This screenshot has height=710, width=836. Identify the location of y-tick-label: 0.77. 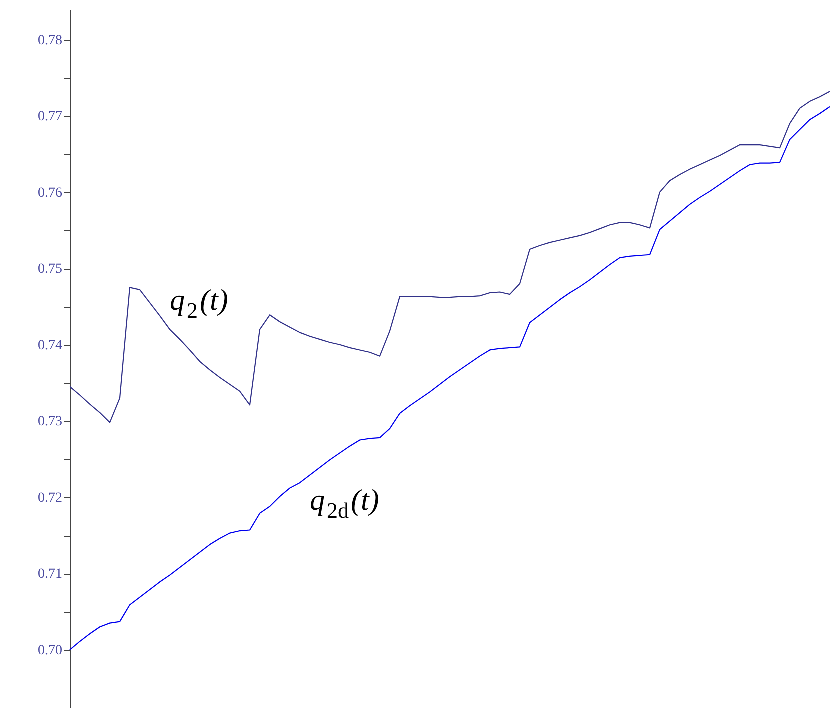
(50, 117).